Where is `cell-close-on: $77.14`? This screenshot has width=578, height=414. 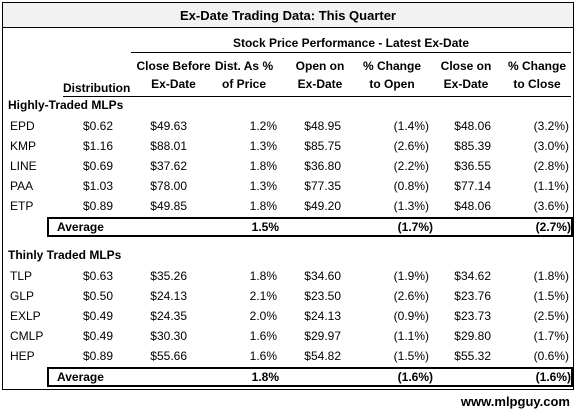 cell-close-on: $77.14 is located at coordinates (472, 186).